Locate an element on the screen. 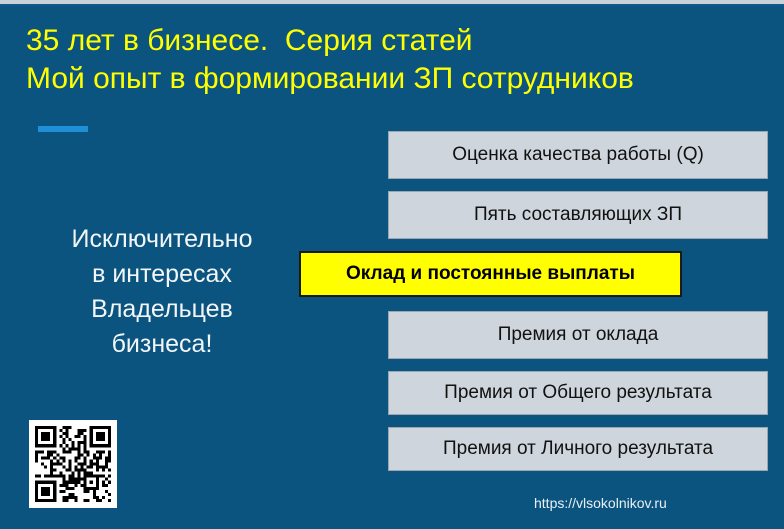 The height and width of the screenshot is (529, 784). topic-list-item-label: Пять составляющих ЗП is located at coordinates (578, 214).